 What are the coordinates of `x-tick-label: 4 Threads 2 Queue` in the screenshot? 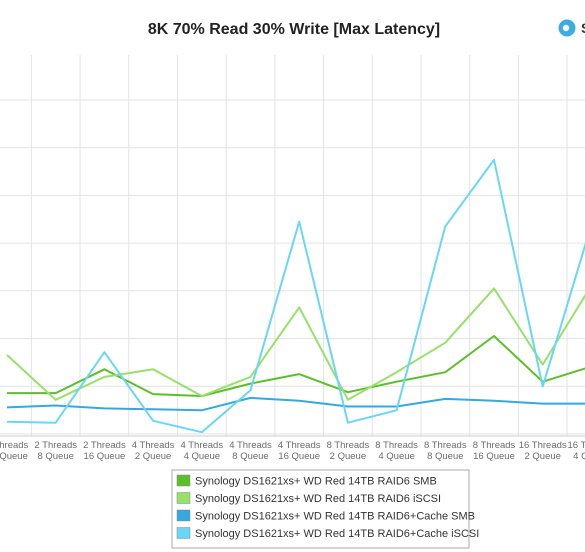 It's located at (153, 451).